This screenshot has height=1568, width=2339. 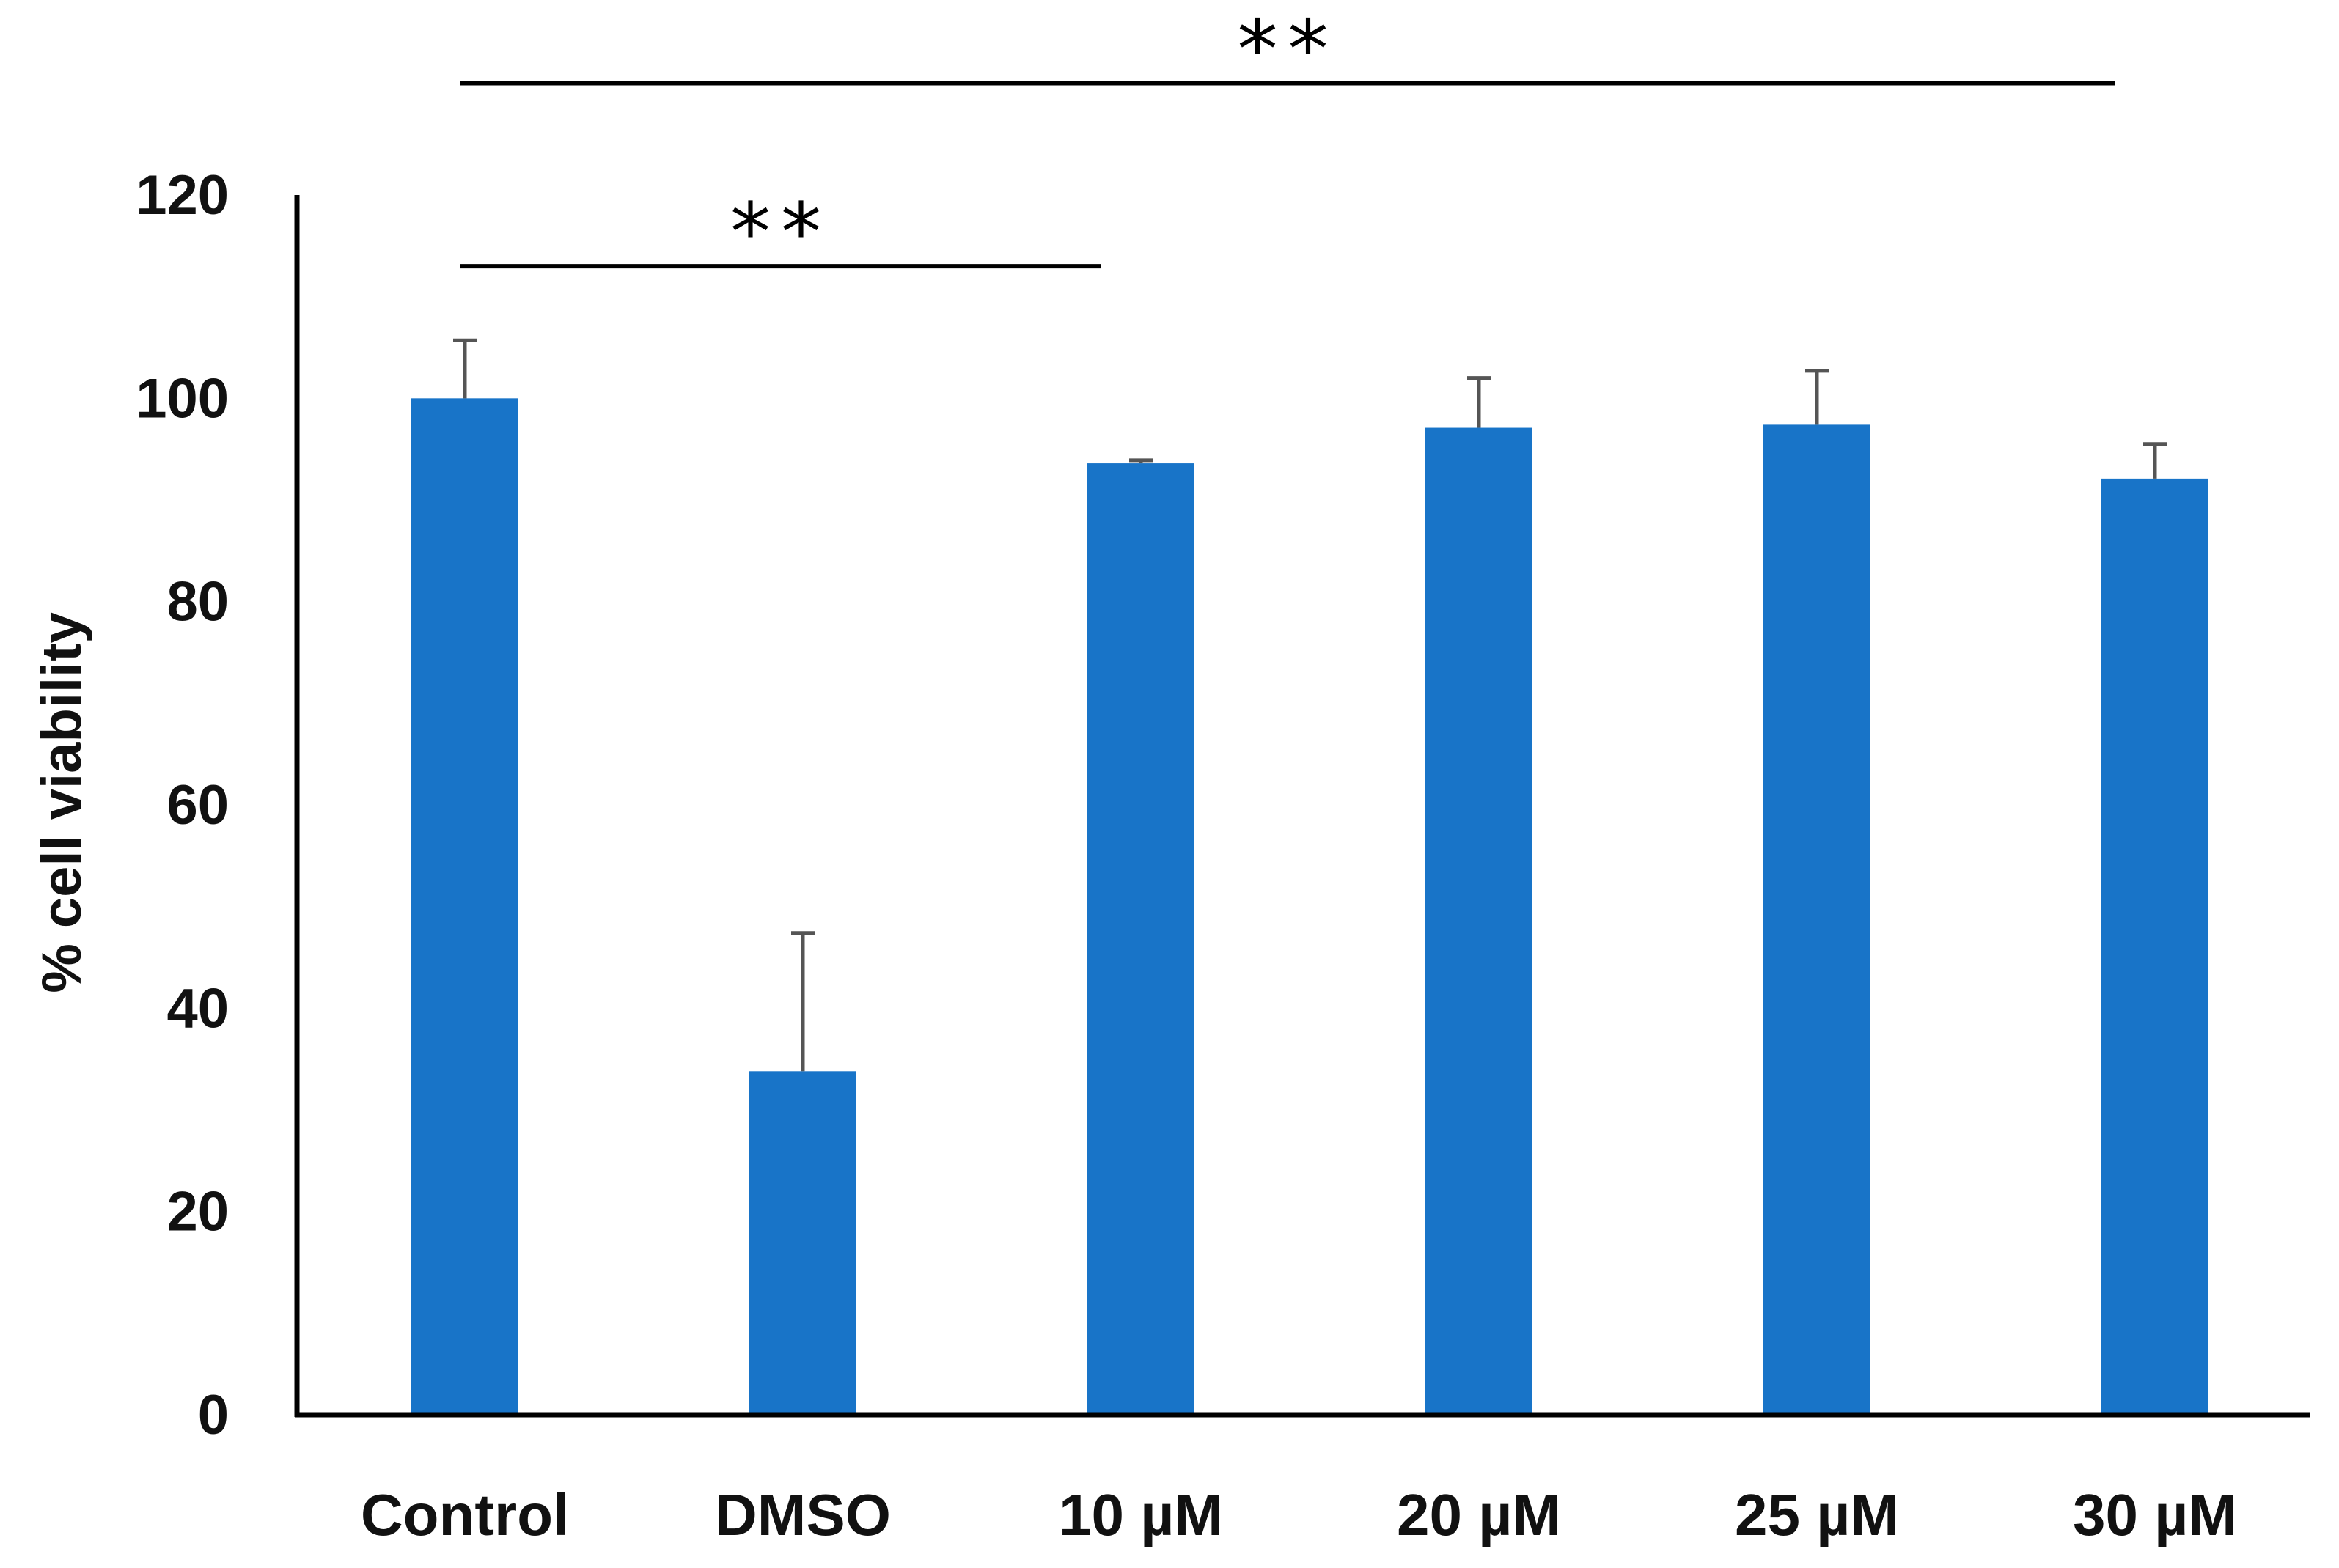 What do you see at coordinates (197, 805) in the screenshot?
I see `y-tick-label-60: 60` at bounding box center [197, 805].